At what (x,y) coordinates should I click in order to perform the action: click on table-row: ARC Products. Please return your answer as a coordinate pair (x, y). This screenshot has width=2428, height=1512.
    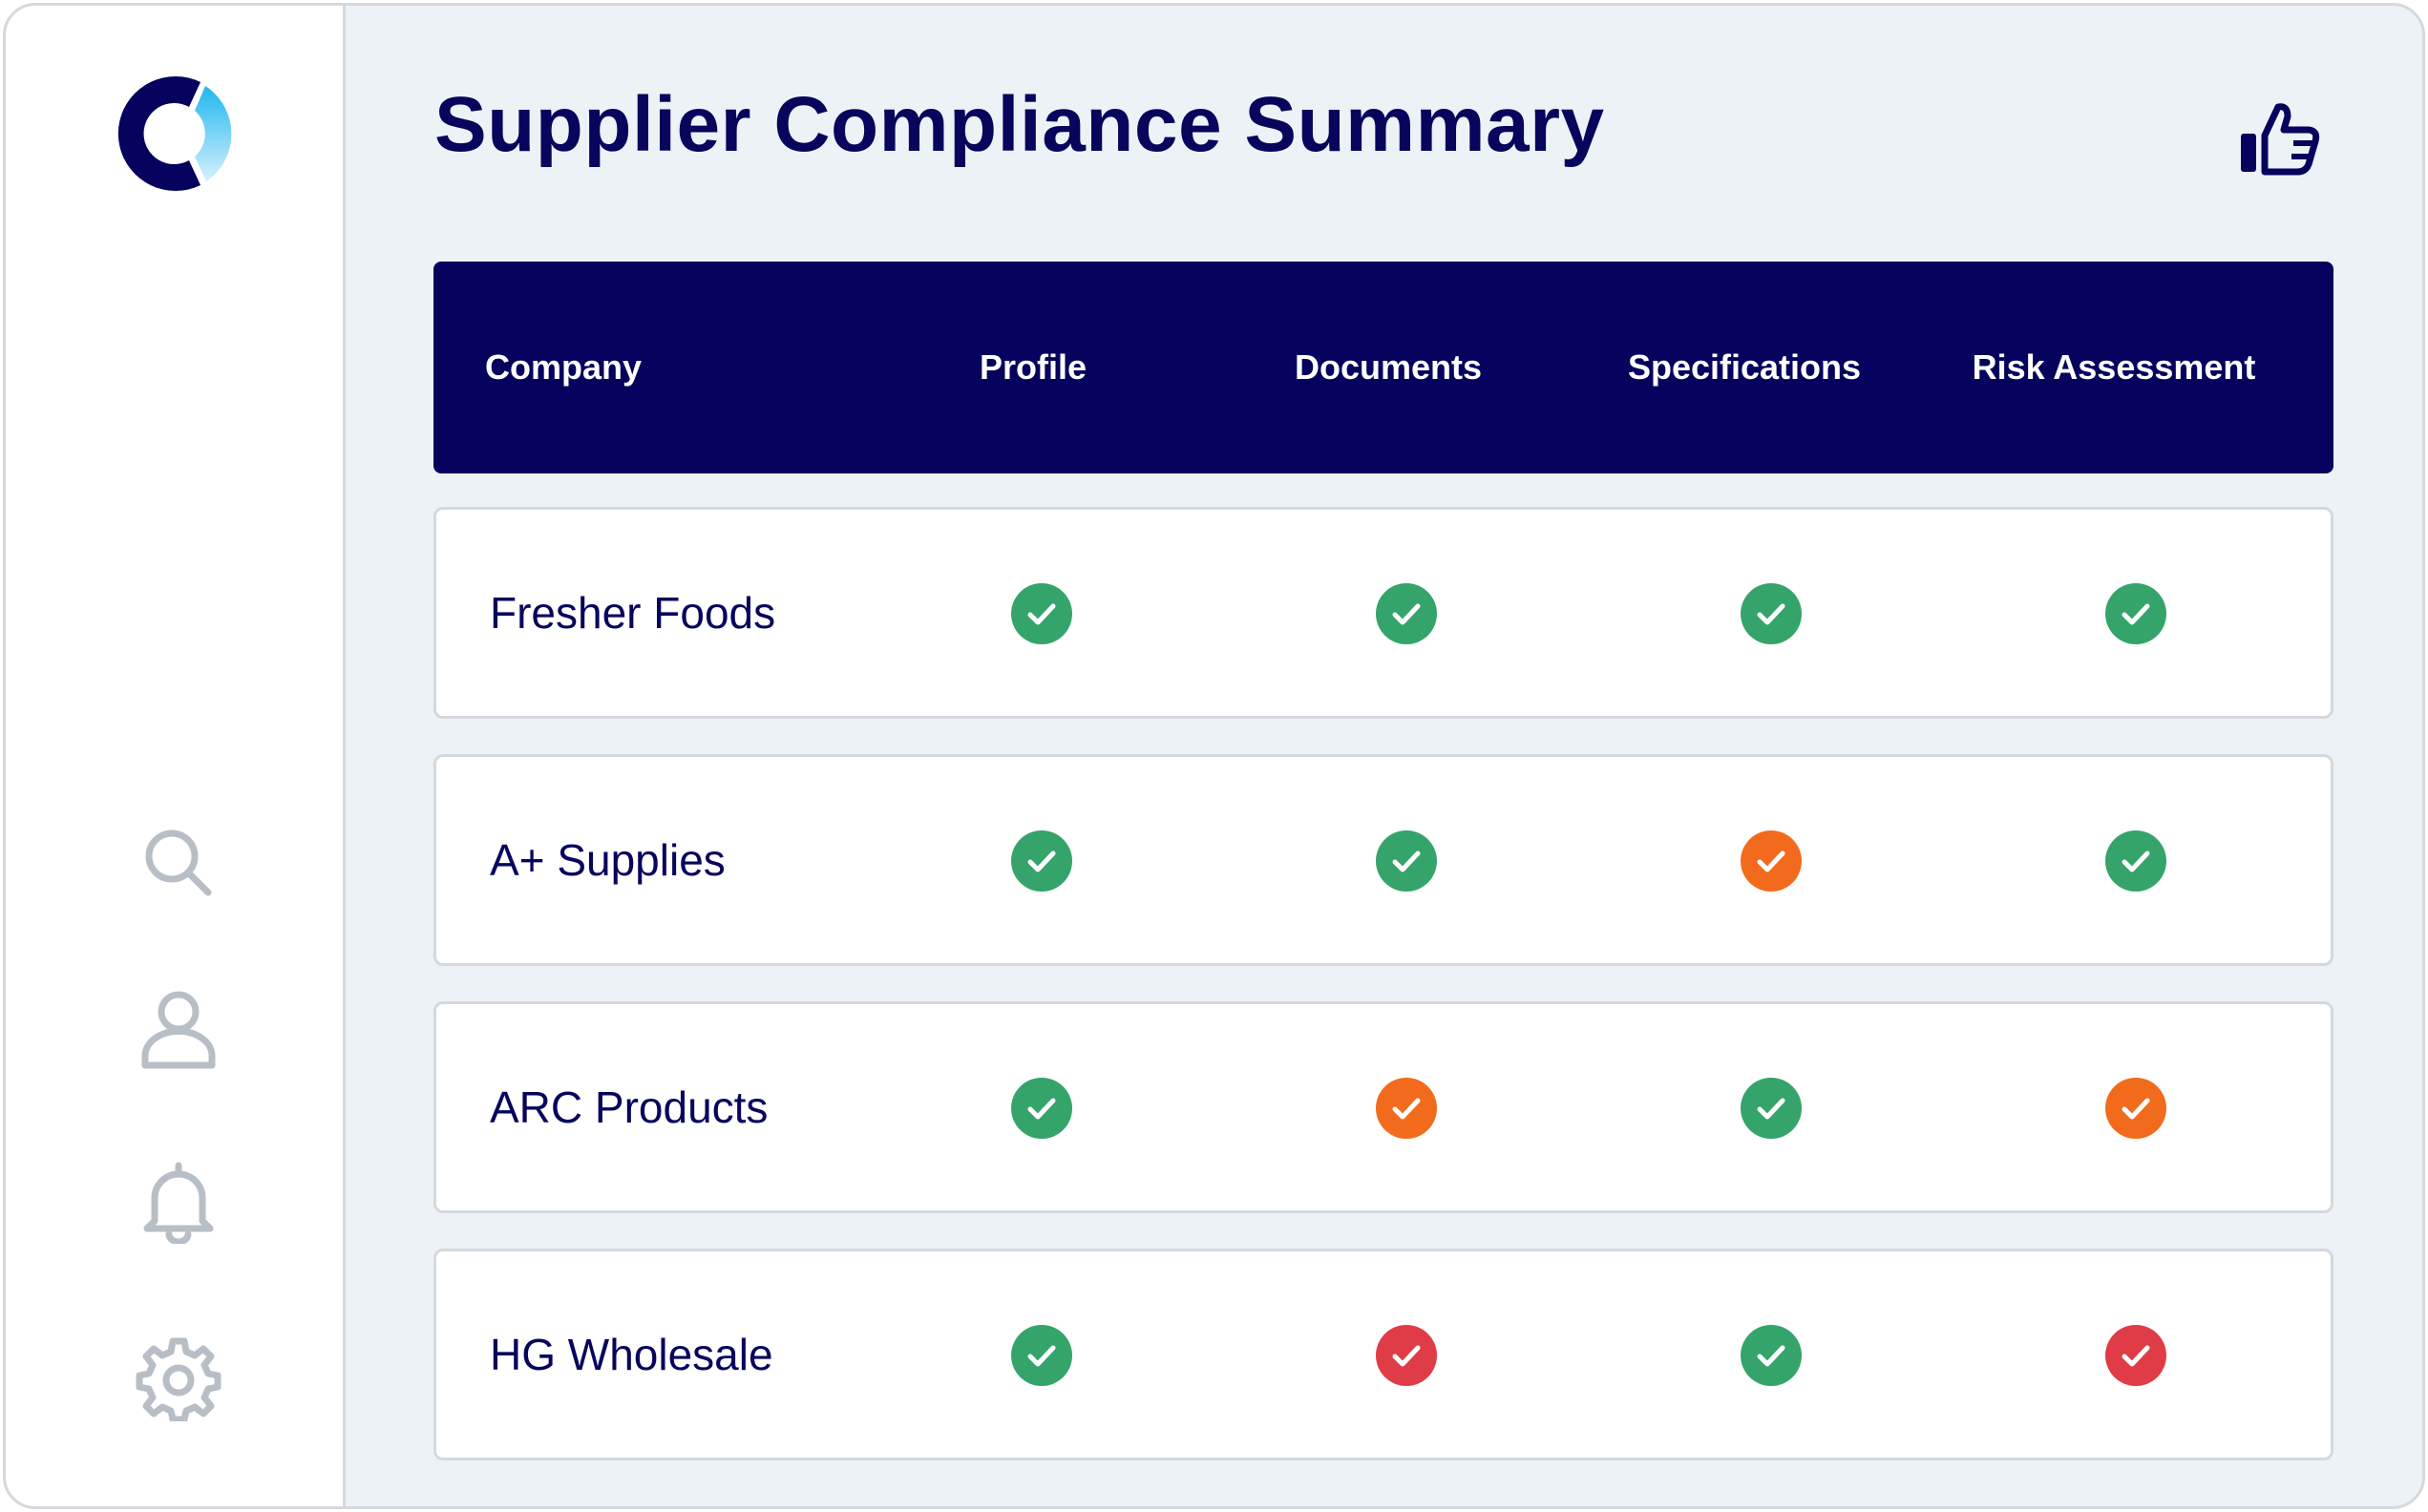
    Looking at the image, I should click on (1383, 1107).